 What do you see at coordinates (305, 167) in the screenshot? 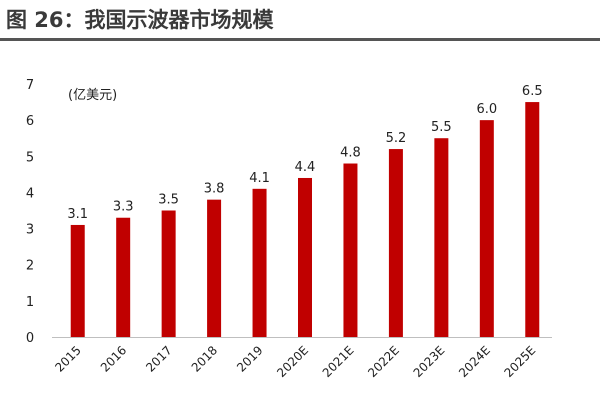
I see `data-label: 4.4` at bounding box center [305, 167].